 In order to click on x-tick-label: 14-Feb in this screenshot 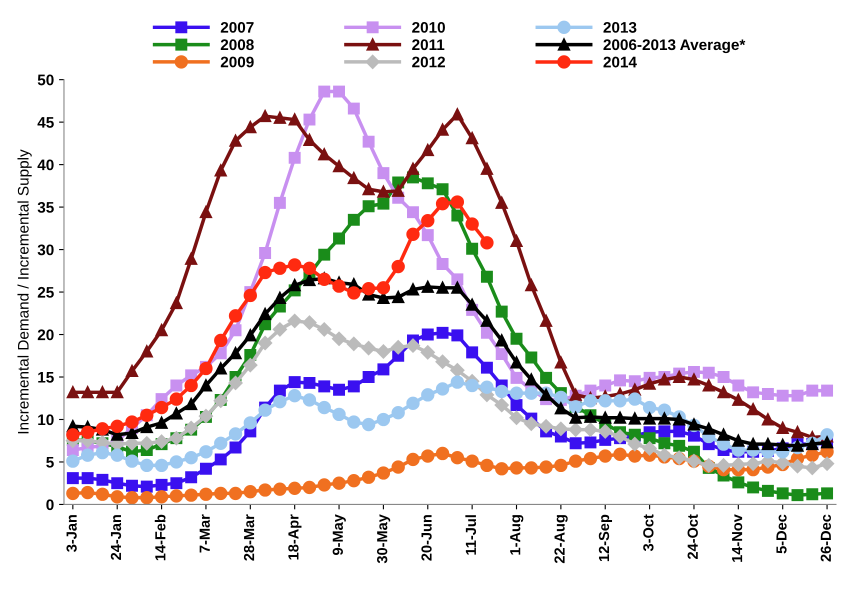, I will do `click(160, 537)`.